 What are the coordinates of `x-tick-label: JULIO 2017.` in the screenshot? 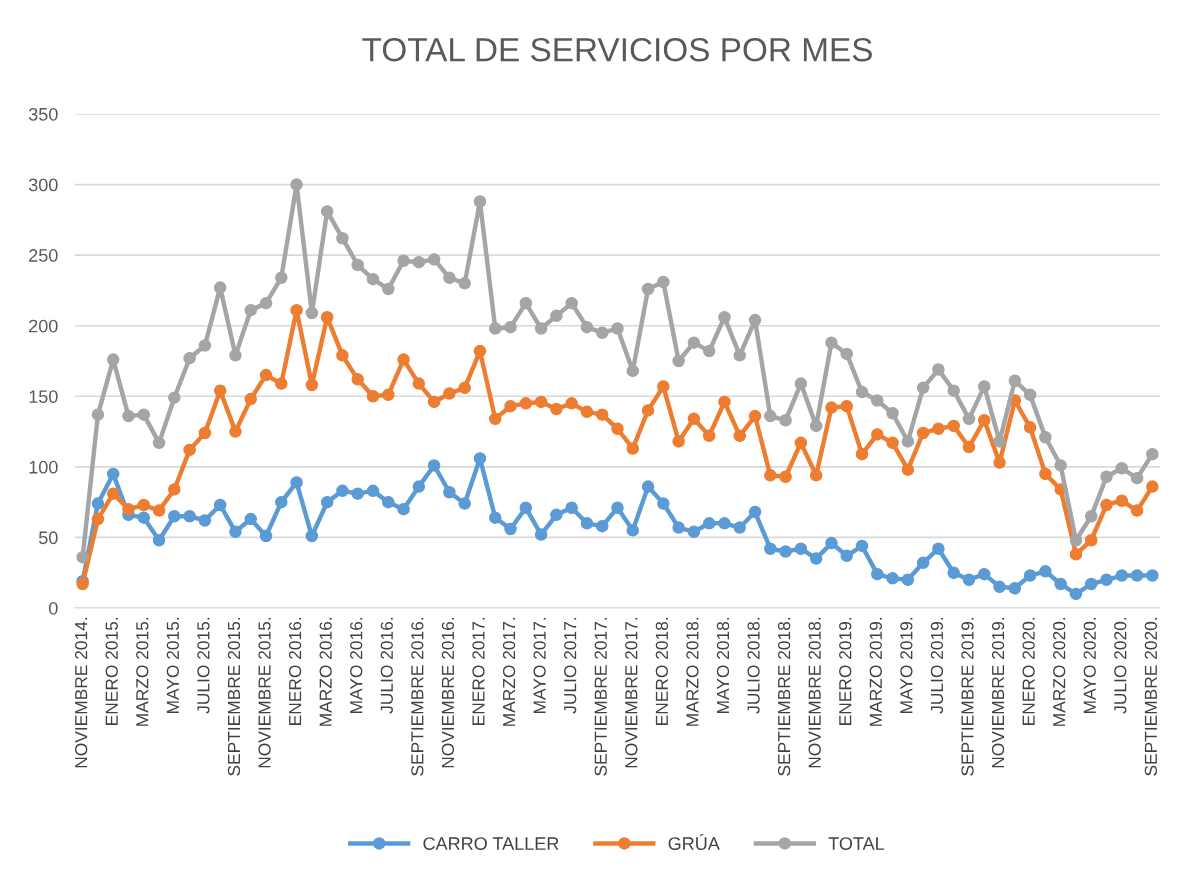 It's located at (570, 665).